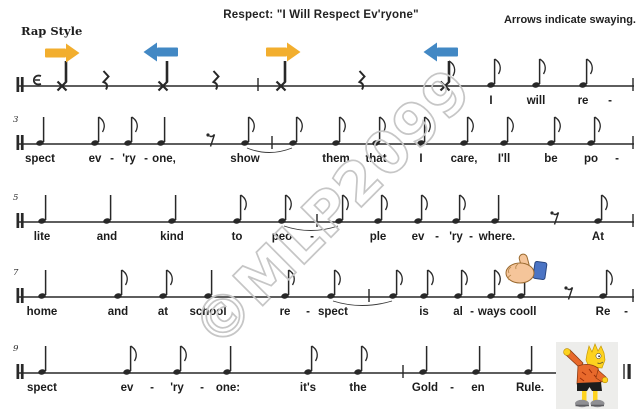 Image resolution: width=642 pixels, height=410 pixels. What do you see at coordinates (569, 20) in the screenshot?
I see `arrows-note: Arrows indicate swaying.` at bounding box center [569, 20].